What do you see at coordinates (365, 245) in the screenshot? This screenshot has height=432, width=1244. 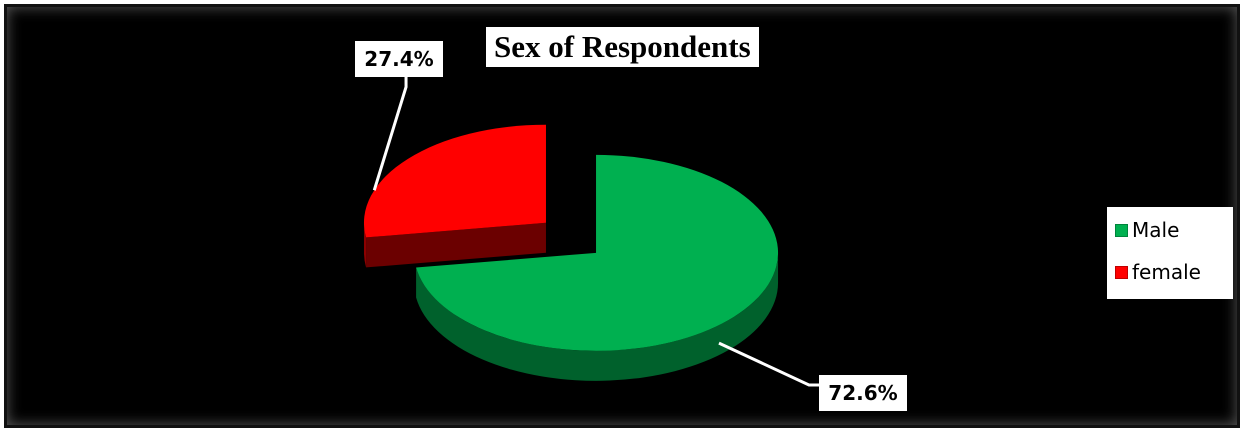 I see `pie-slice-side-female` at bounding box center [365, 245].